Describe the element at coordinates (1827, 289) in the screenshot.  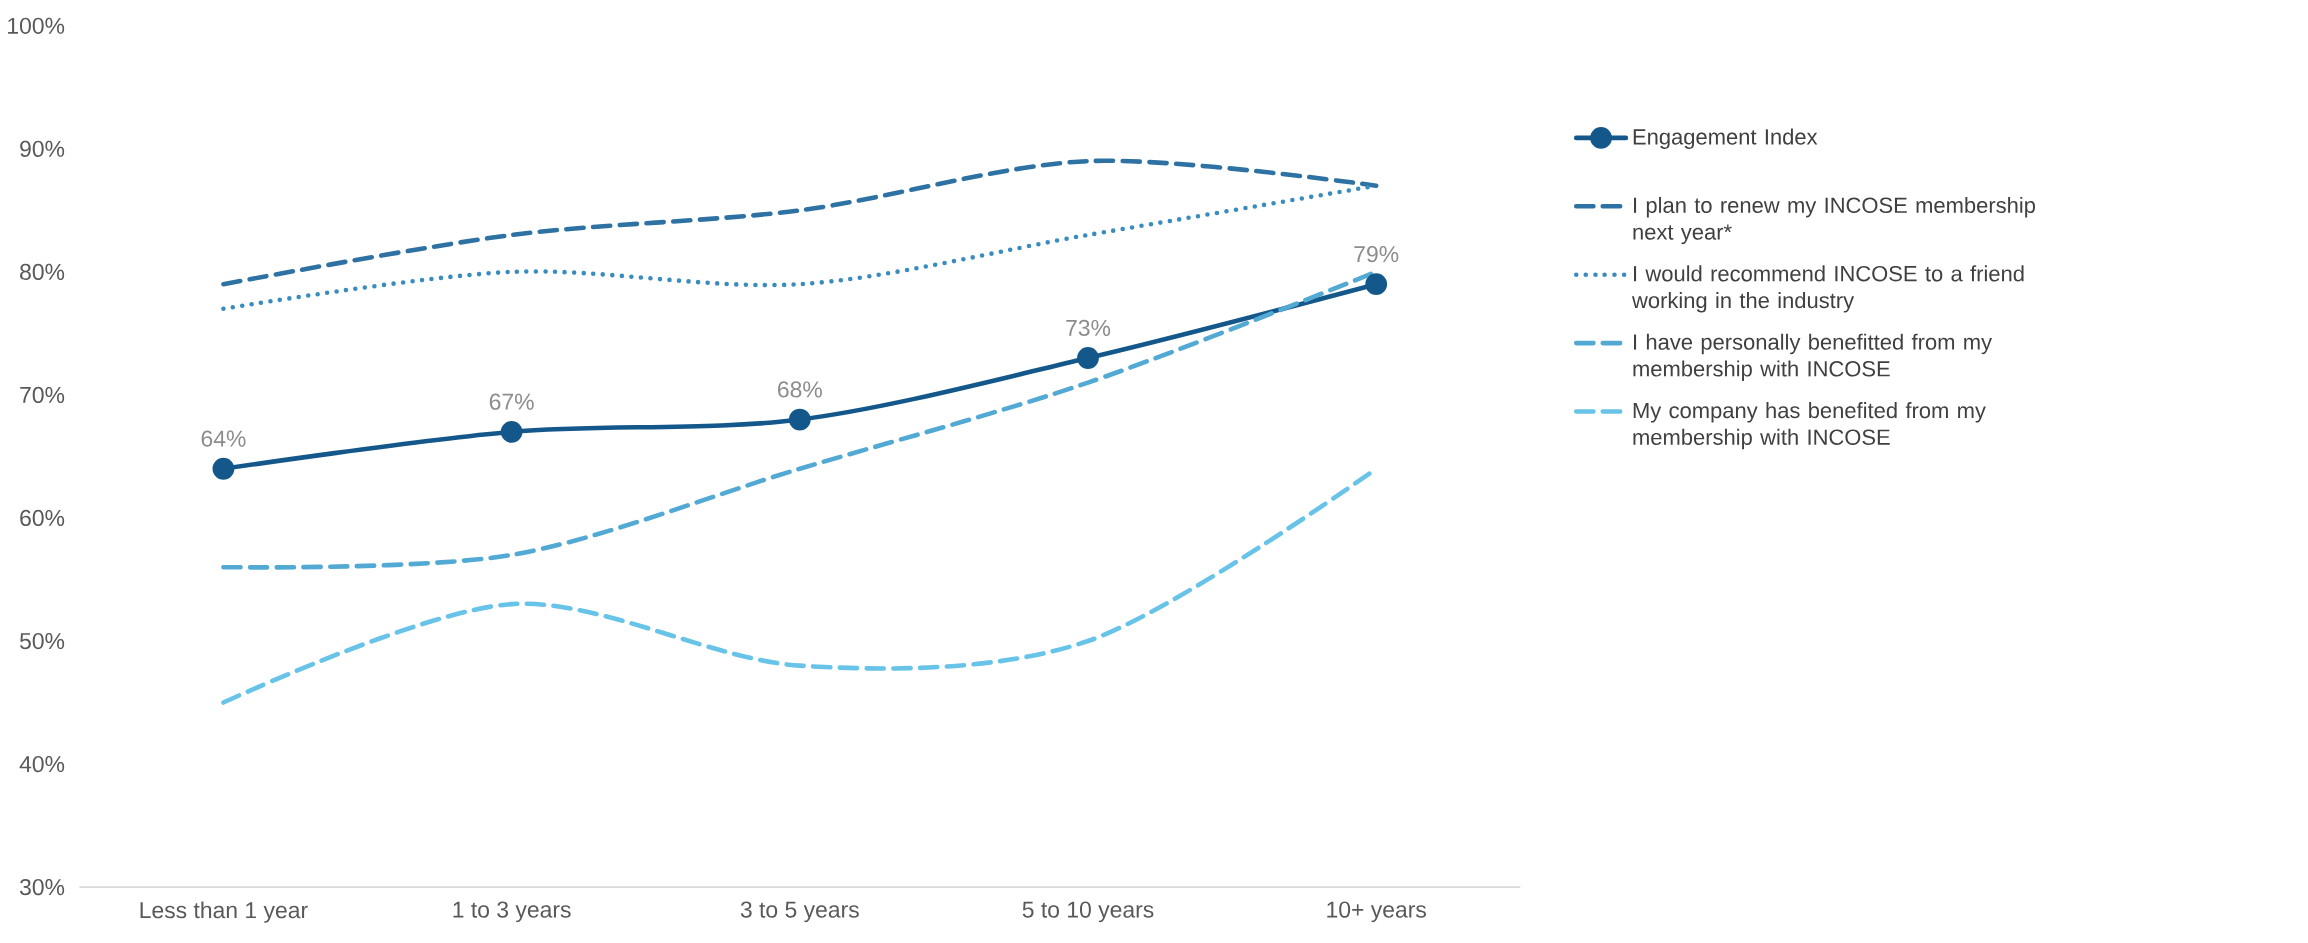
I see `legend-label: I would recommend INCOSE to a friend working in the industry` at that location.